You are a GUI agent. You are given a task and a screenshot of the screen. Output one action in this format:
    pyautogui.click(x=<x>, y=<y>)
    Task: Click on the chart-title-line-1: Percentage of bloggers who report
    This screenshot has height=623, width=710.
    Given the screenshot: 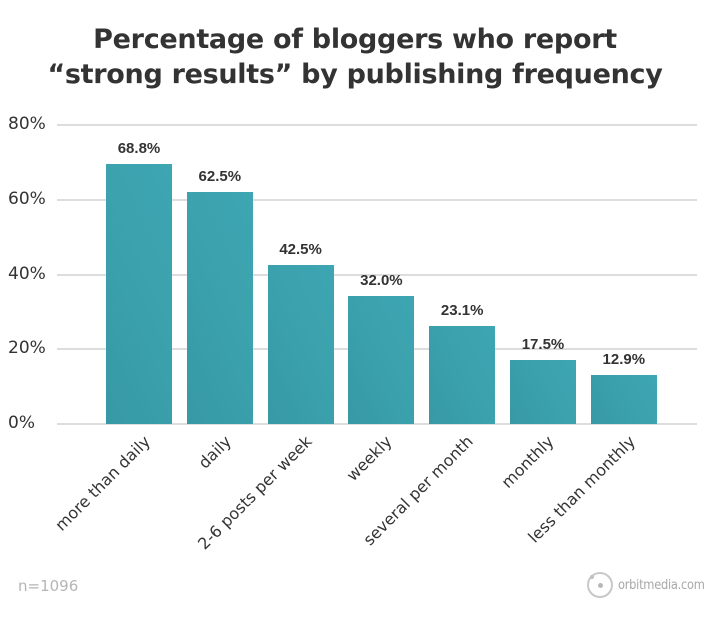 What is the action you would take?
    pyautogui.click(x=355, y=39)
    